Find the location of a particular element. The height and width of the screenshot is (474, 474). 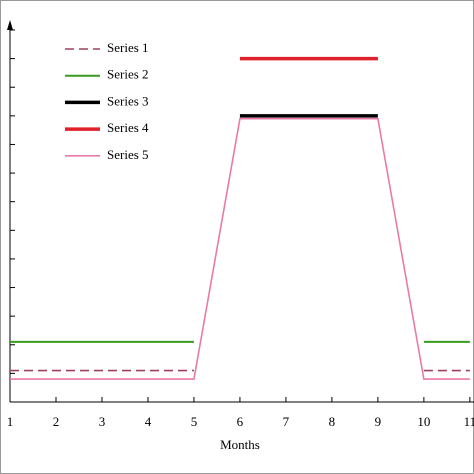

x-tick-label: 5 is located at coordinates (194, 421).